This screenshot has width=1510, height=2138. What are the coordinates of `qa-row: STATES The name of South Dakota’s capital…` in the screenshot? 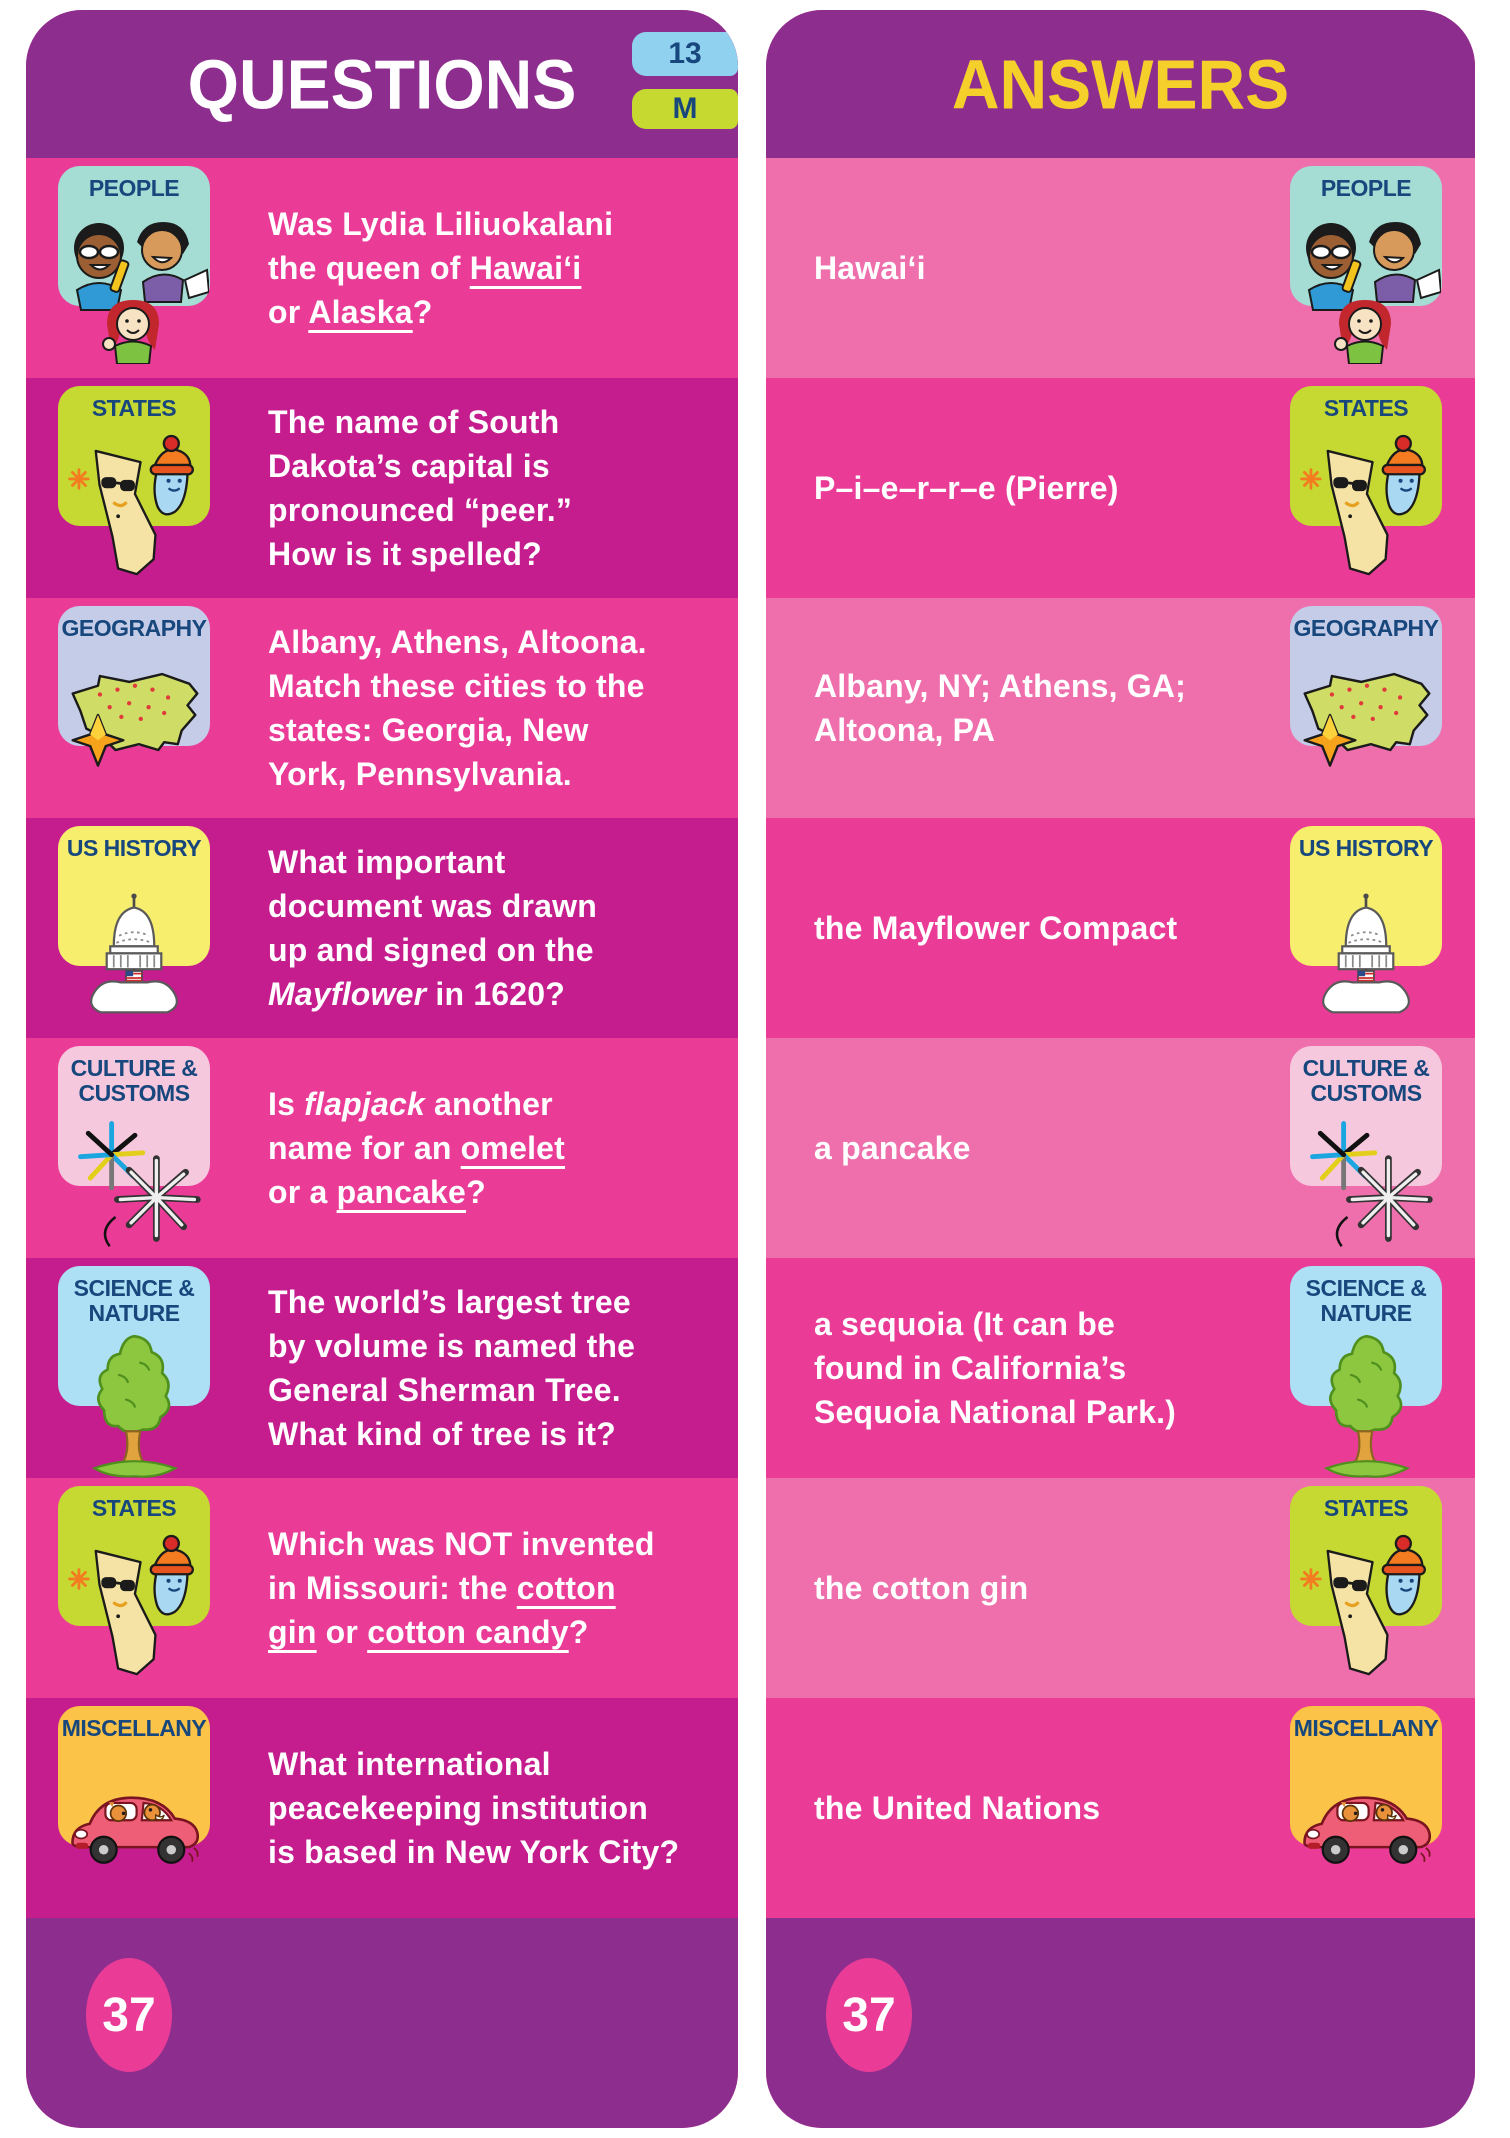 It's located at (382, 488).